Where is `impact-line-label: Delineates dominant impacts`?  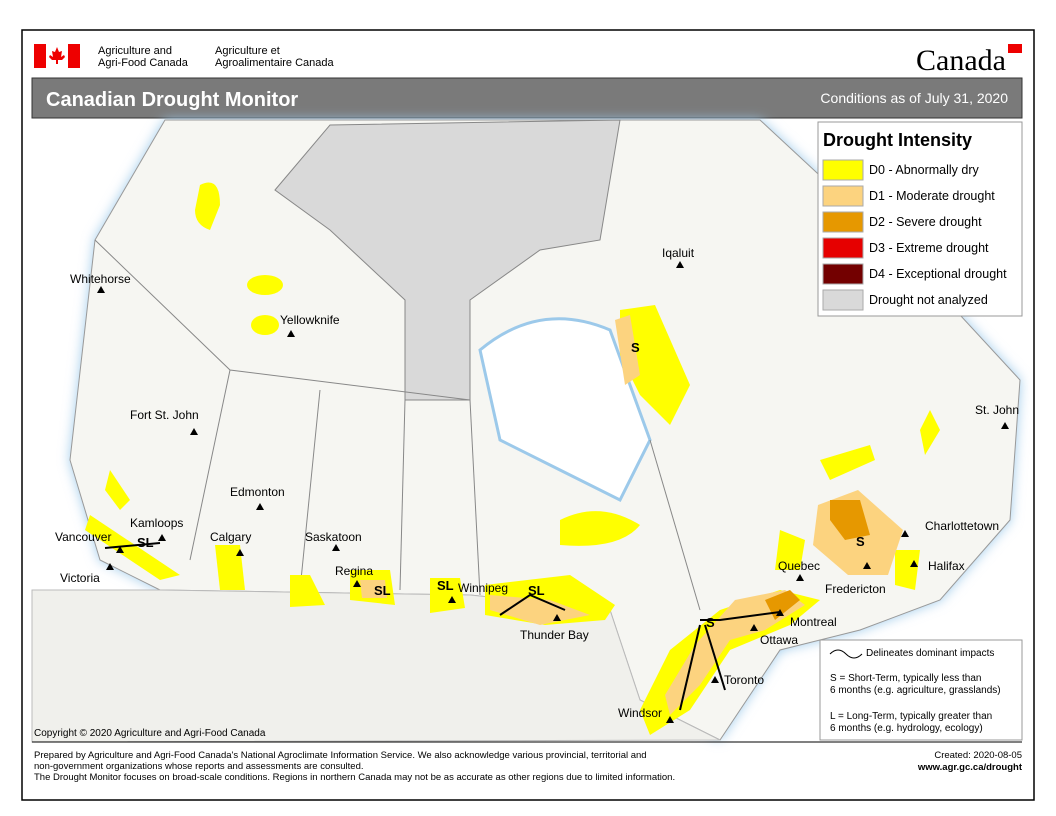 impact-line-label: Delineates dominant impacts is located at coordinates (930, 653).